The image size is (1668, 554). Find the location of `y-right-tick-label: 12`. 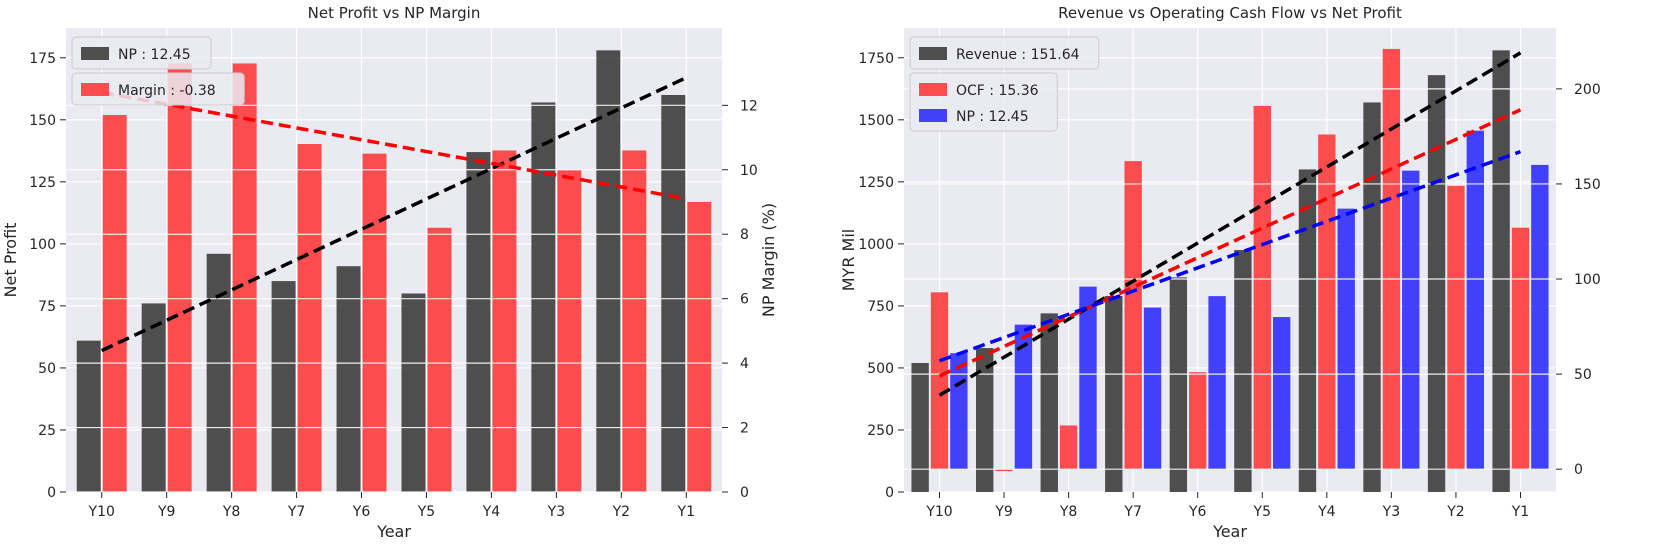

y-right-tick-label: 12 is located at coordinates (749, 106).